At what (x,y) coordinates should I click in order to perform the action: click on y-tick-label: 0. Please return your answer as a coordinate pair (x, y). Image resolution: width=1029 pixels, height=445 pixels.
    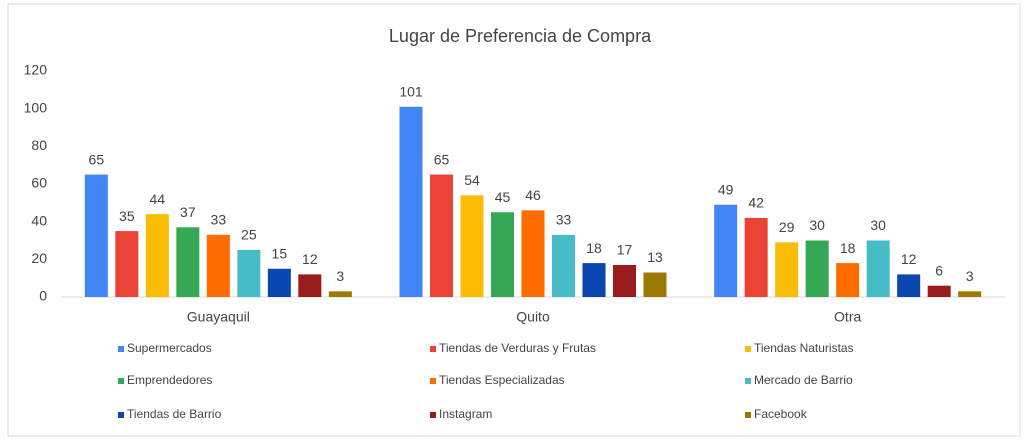
    Looking at the image, I should click on (43, 296).